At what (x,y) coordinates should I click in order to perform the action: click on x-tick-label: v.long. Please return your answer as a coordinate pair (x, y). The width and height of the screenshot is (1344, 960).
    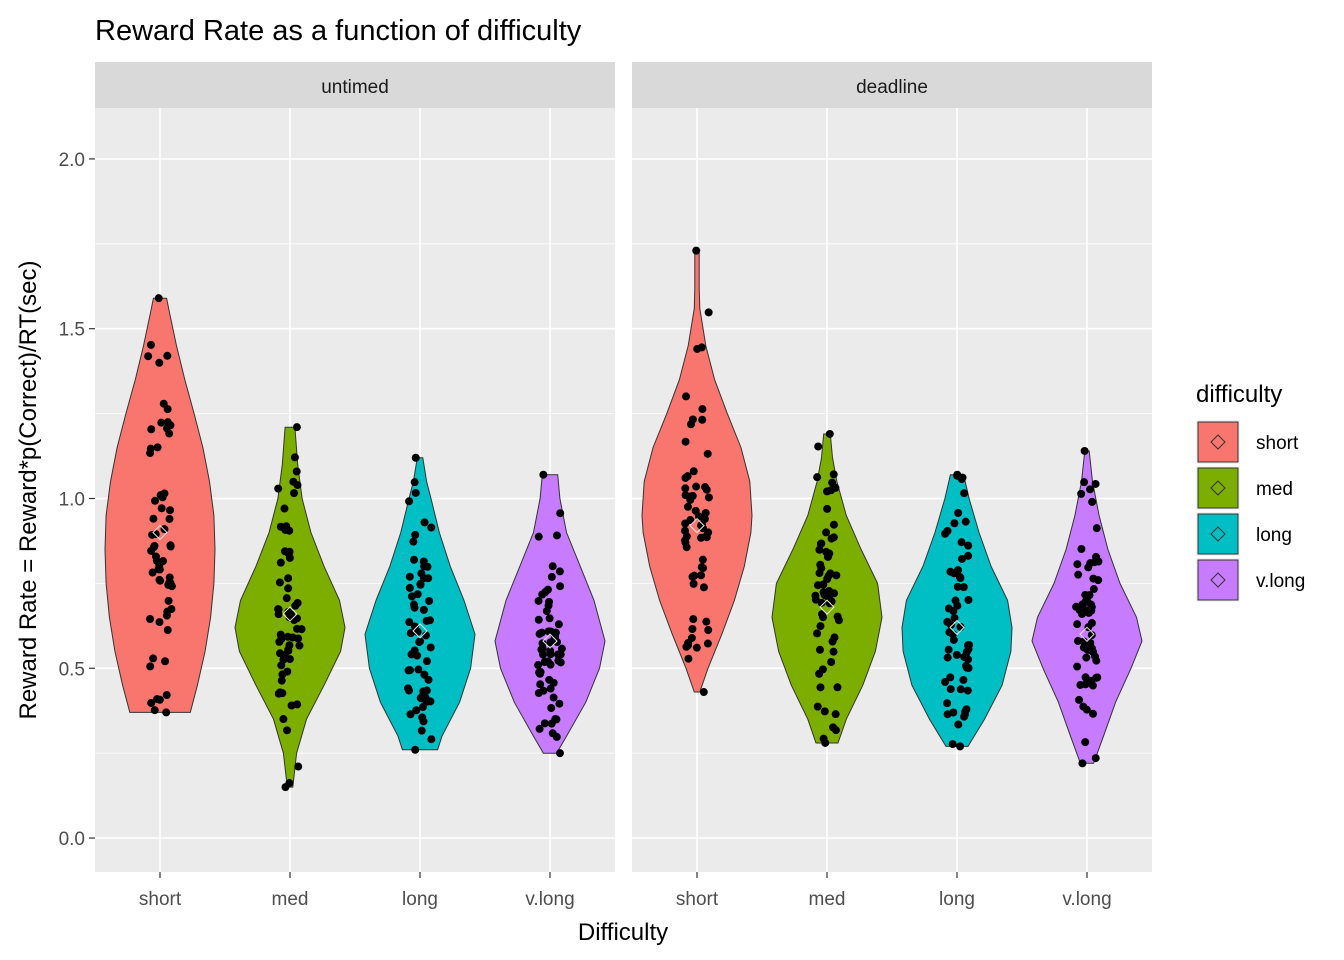
    Looking at the image, I should click on (1086, 899).